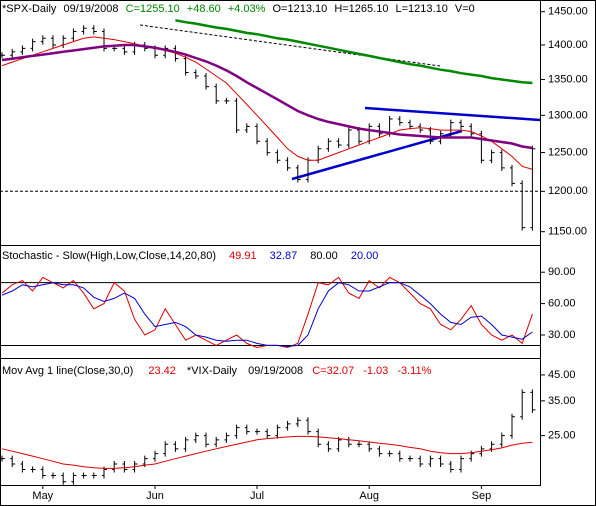  I want to click on header-text: O=1213.10, so click(300, 9).